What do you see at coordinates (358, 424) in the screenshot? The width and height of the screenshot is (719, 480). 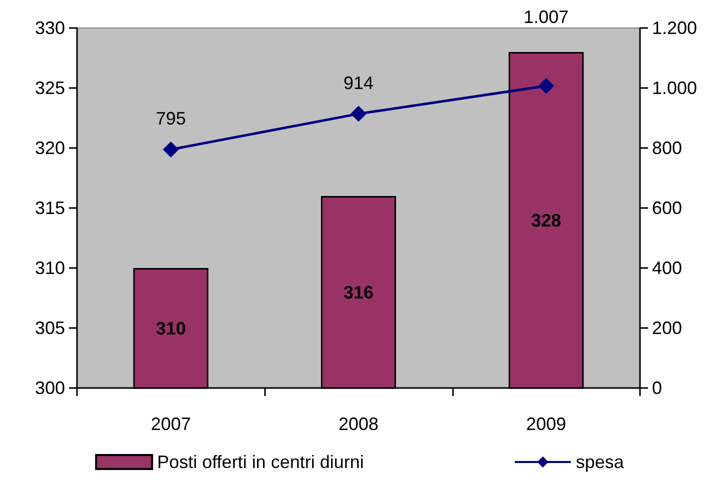 I see `x-tick-label: 2008` at bounding box center [358, 424].